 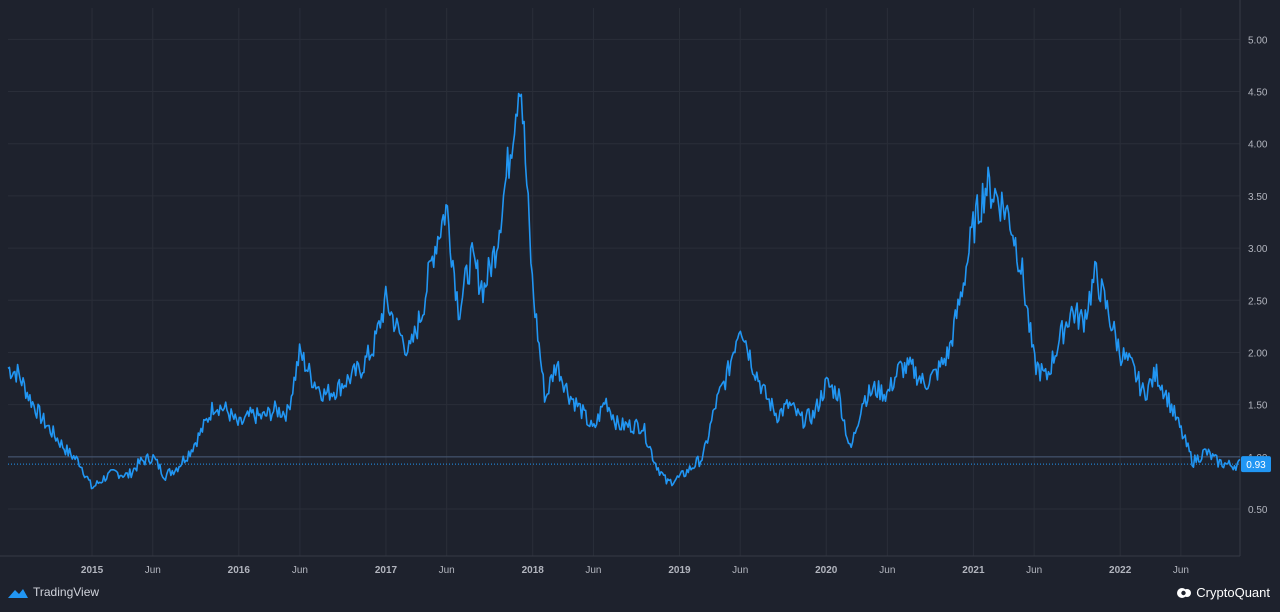 What do you see at coordinates (386, 570) in the screenshot?
I see `x-tick-label: 2017` at bounding box center [386, 570].